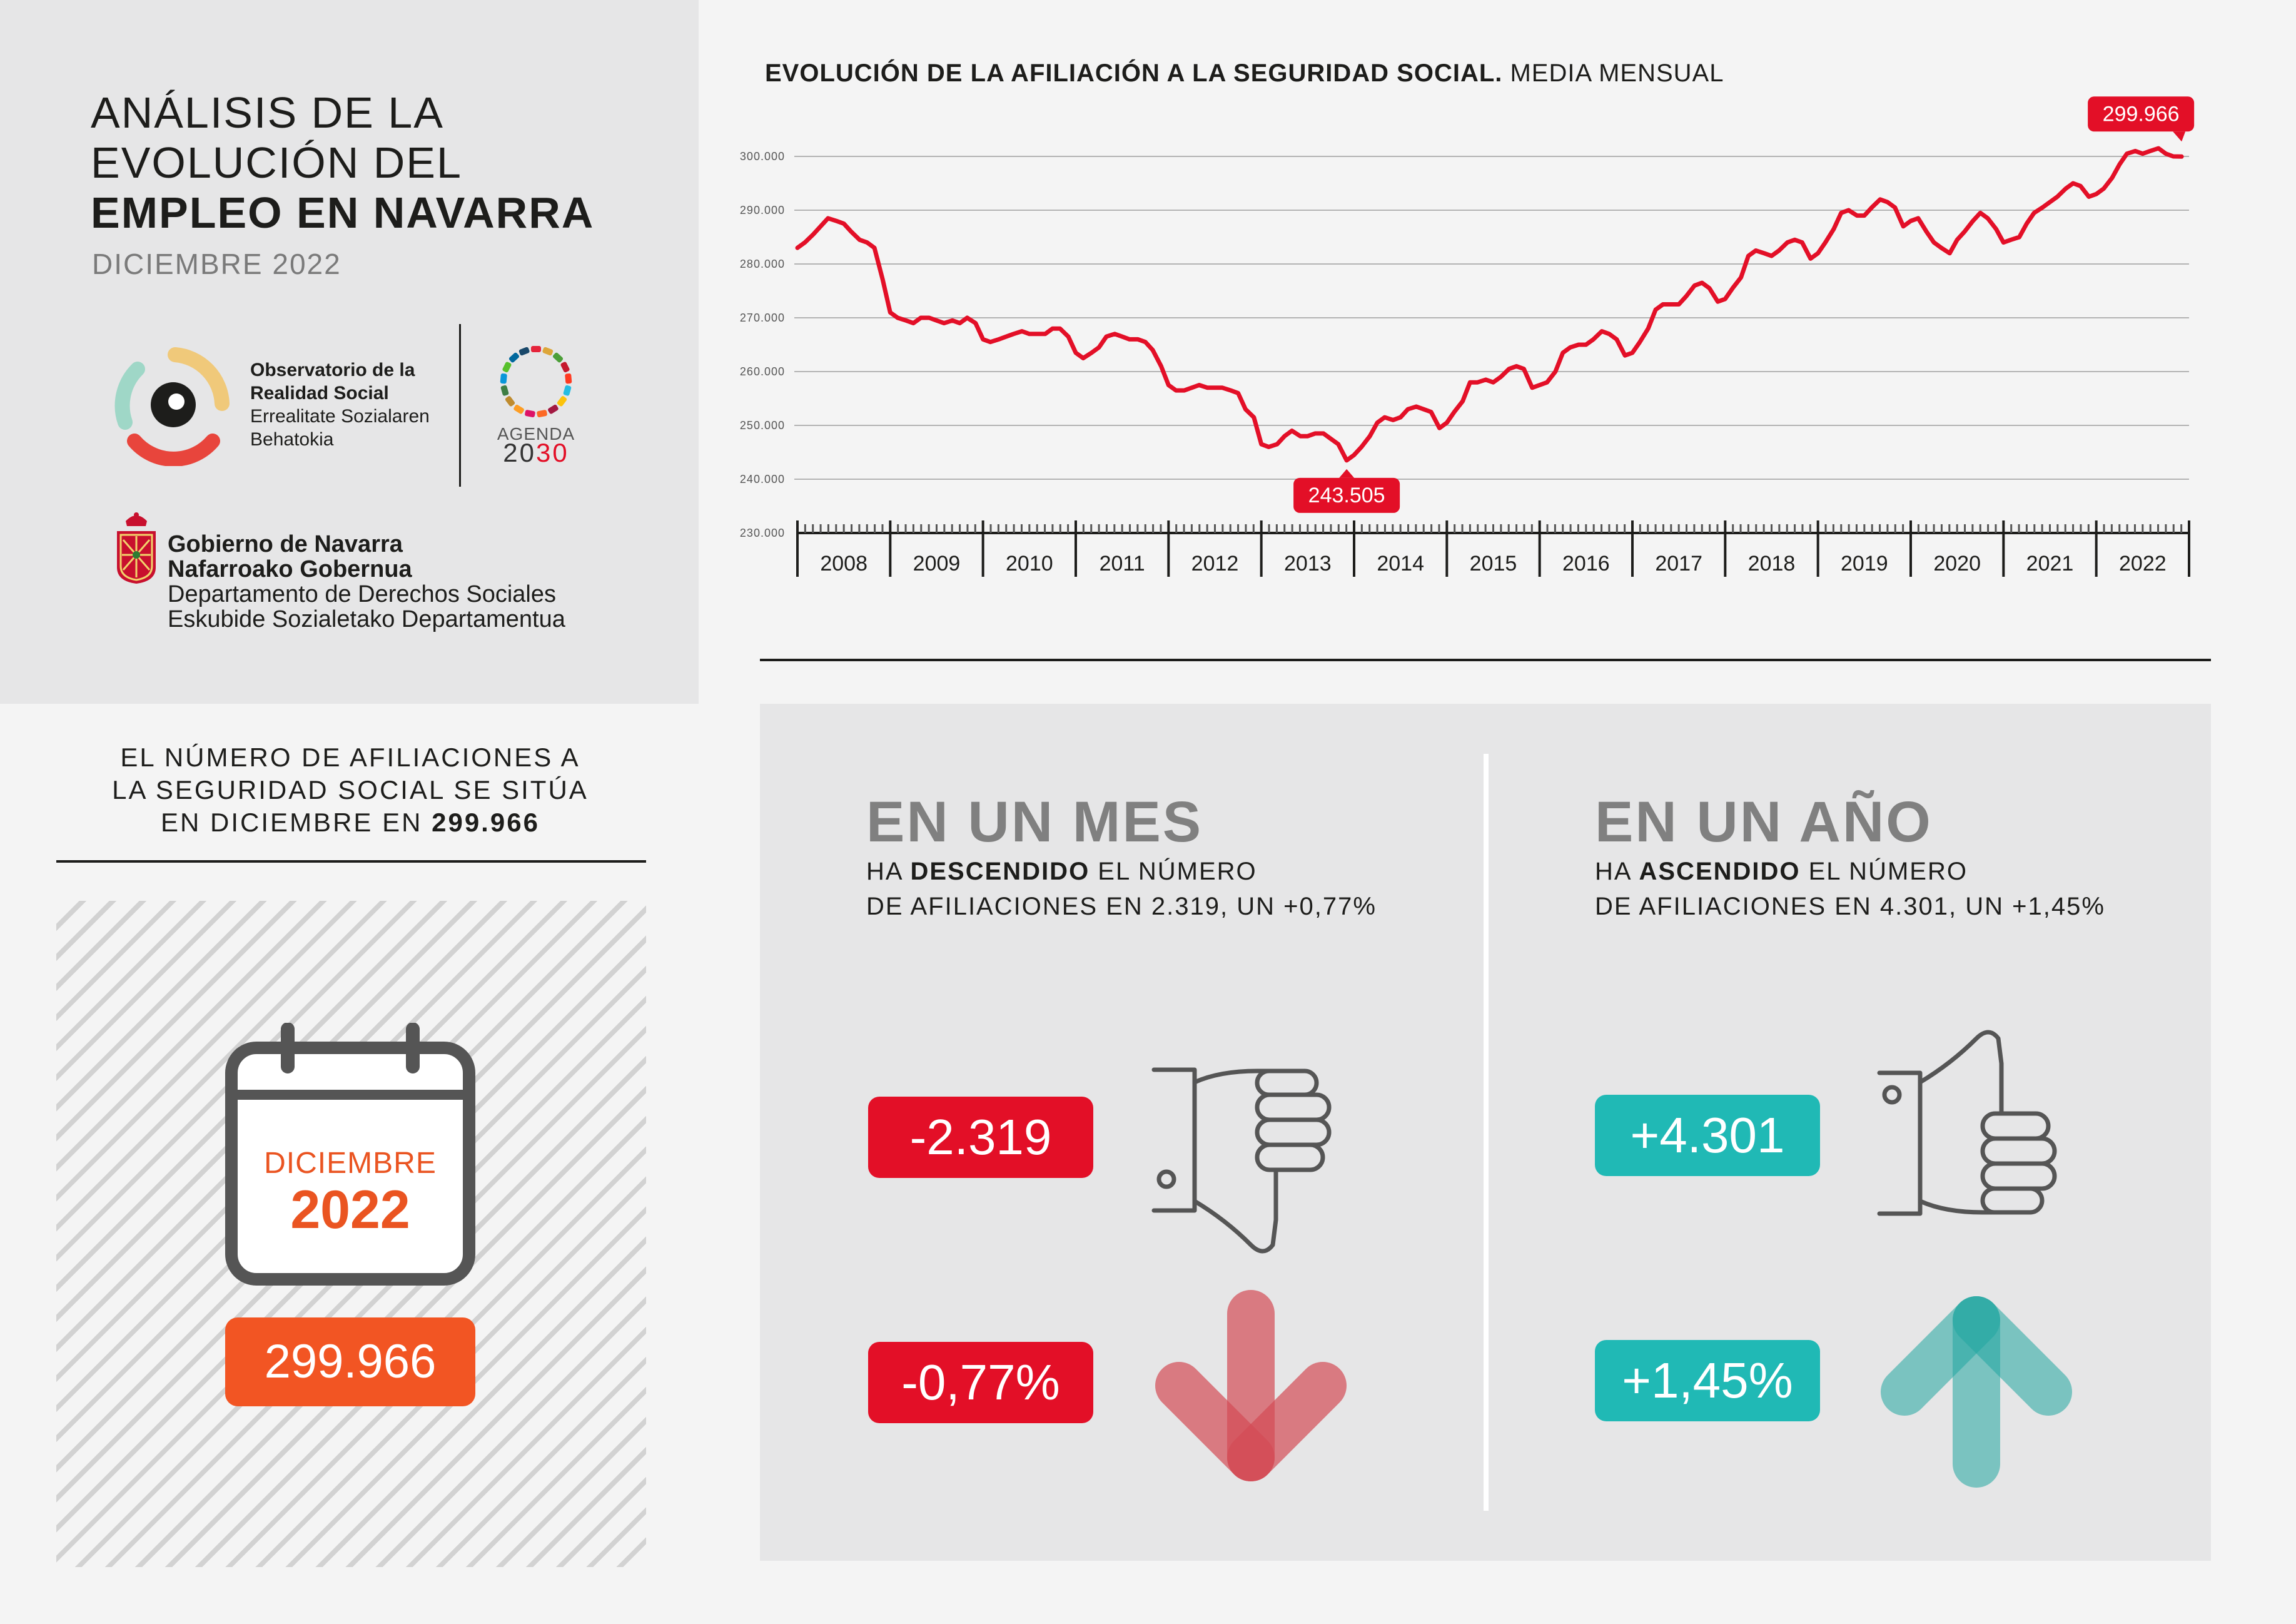  I want to click on calendar-icon, so click(350, 1154).